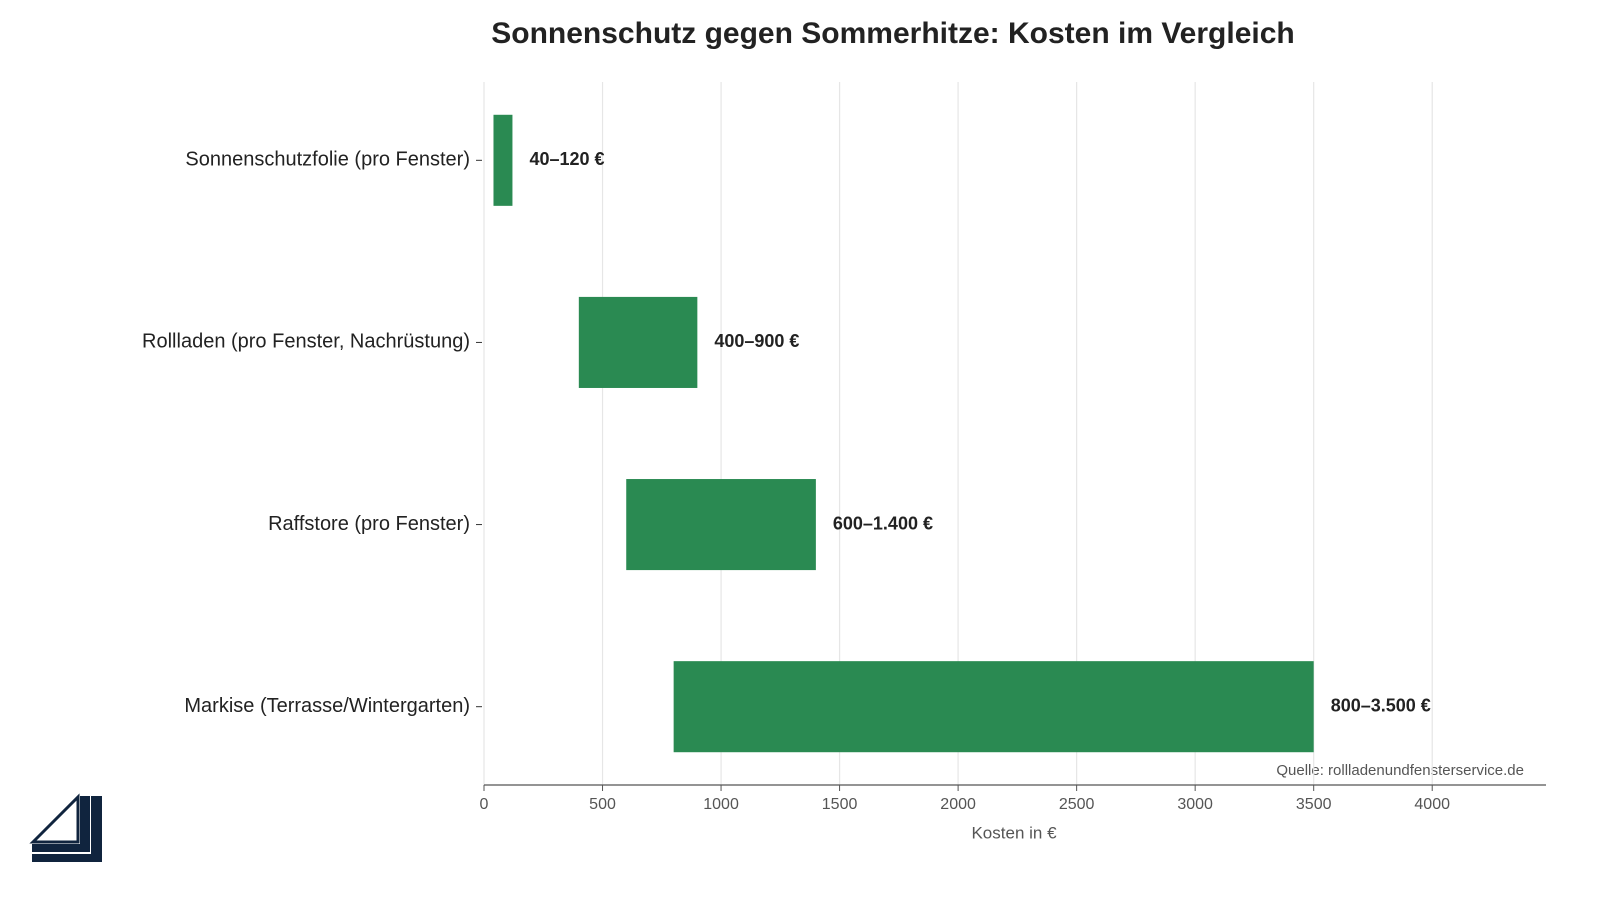  Describe the element at coordinates (958, 804) in the screenshot. I see `x-tick-label: 2000` at that location.